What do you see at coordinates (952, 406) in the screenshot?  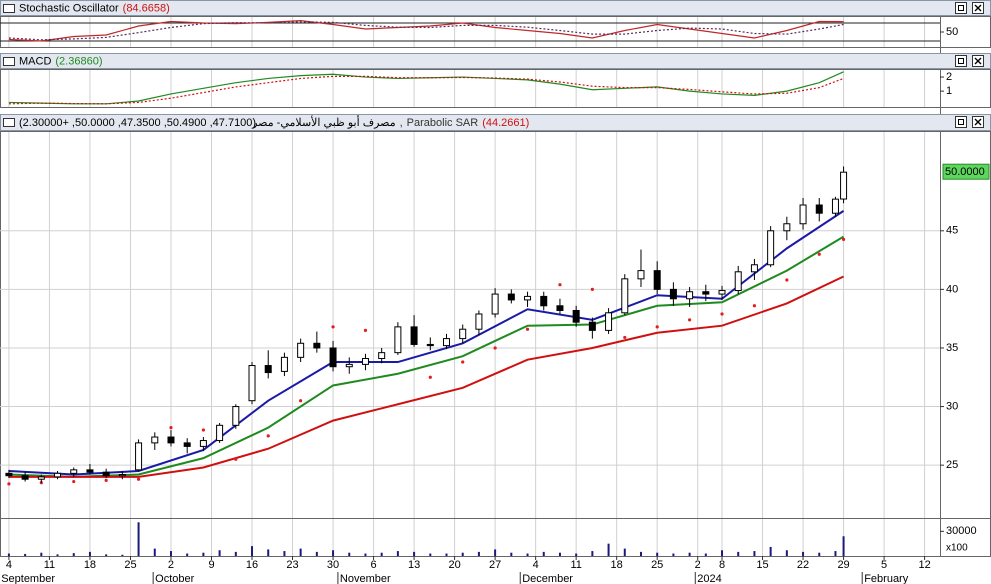 I see `y-tick-label: 30` at bounding box center [952, 406].